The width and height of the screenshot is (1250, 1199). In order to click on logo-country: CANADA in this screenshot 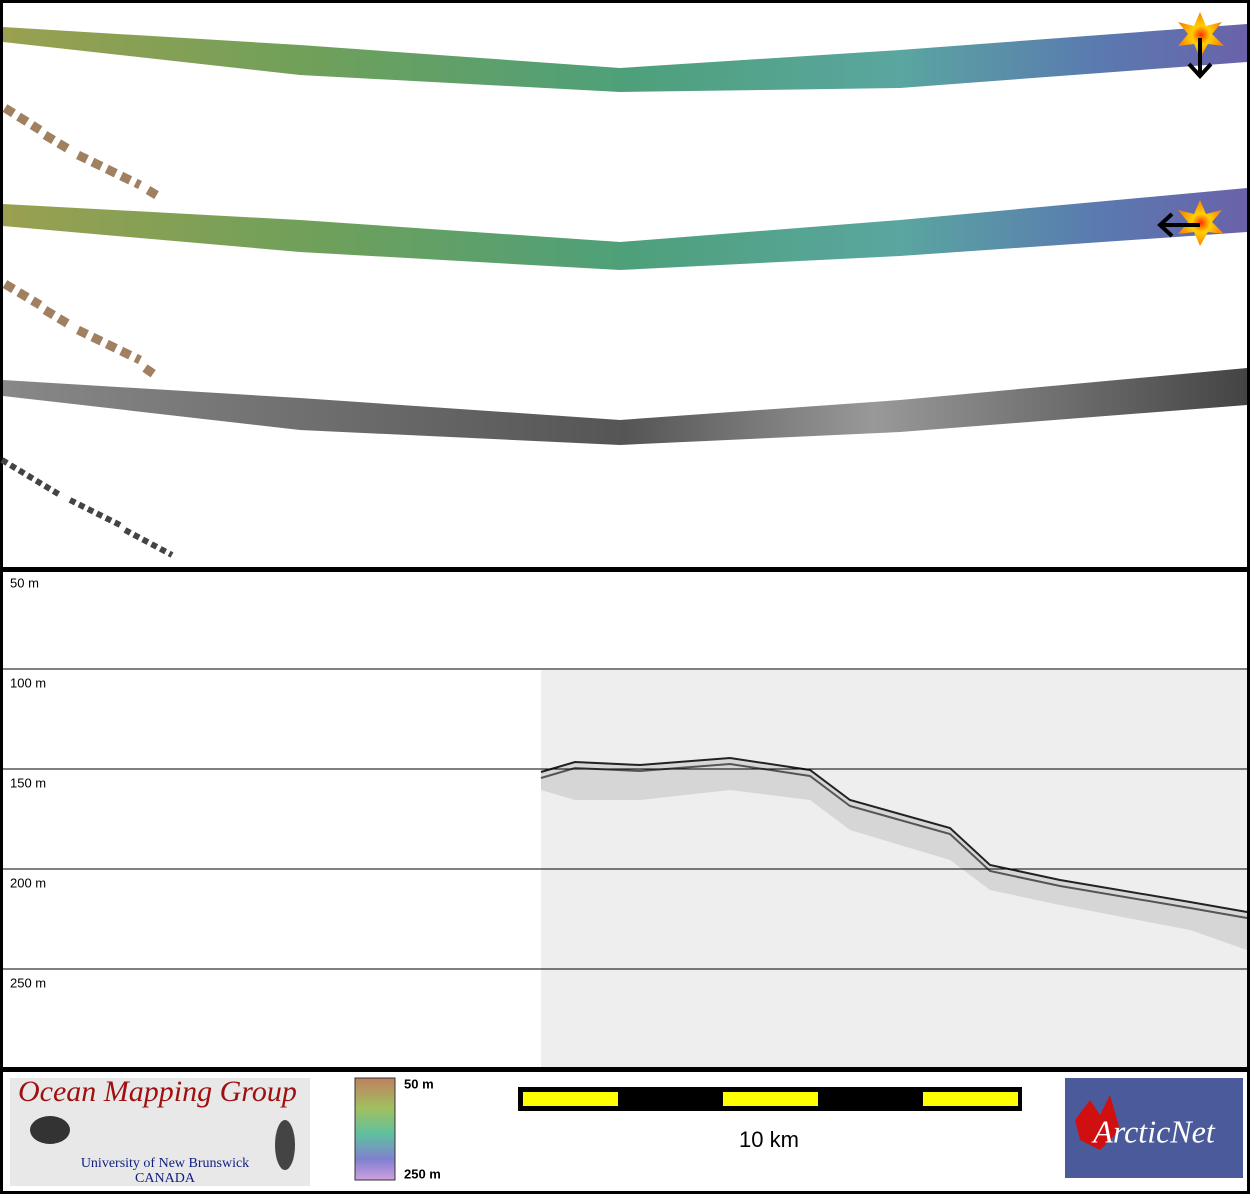, I will do `click(165, 1178)`.